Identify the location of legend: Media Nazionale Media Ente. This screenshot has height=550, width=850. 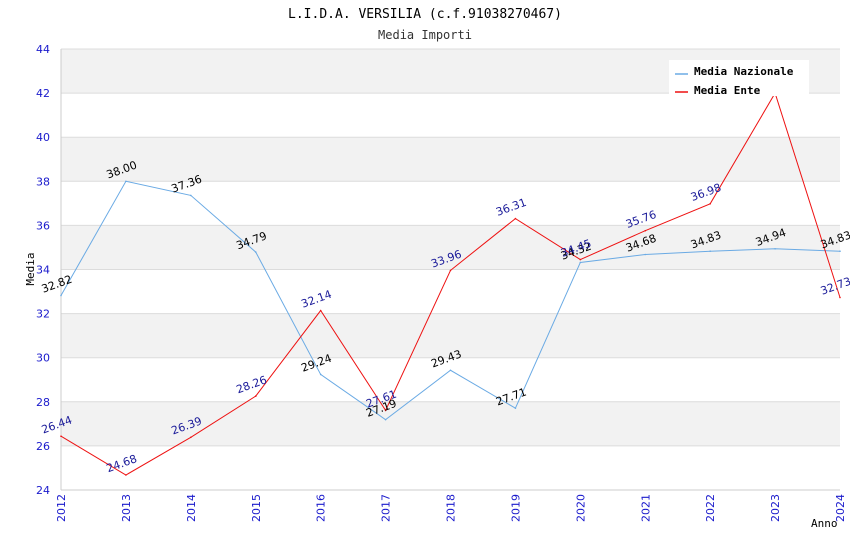
(739, 78).